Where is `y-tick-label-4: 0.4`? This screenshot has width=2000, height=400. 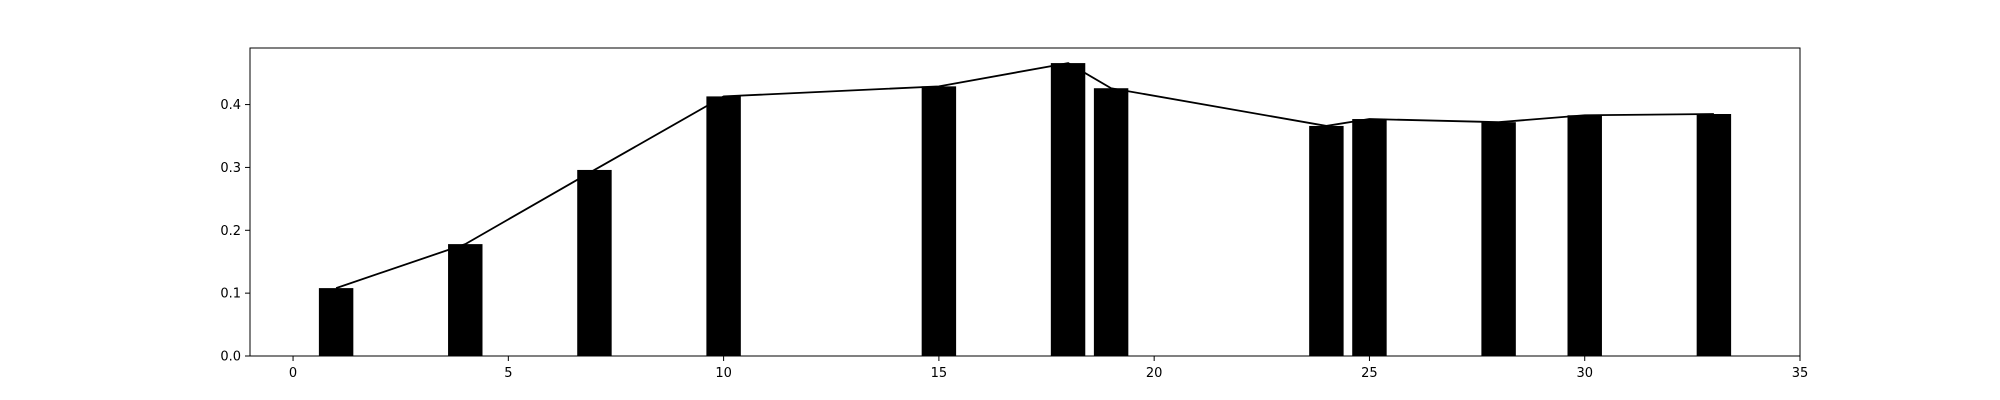
y-tick-label-4: 0.4 is located at coordinates (230, 105).